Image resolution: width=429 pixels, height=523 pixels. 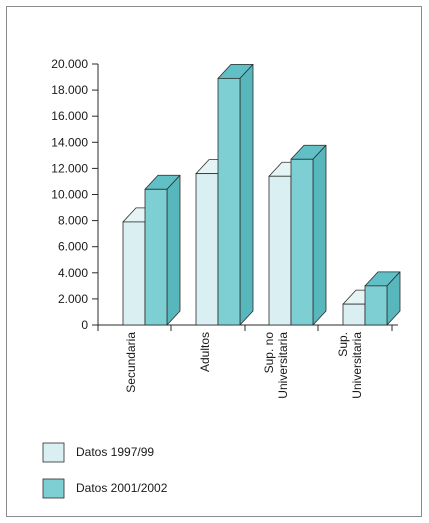 What do you see at coordinates (269, 353) in the screenshot?
I see `x-category-label: Sup. no` at bounding box center [269, 353].